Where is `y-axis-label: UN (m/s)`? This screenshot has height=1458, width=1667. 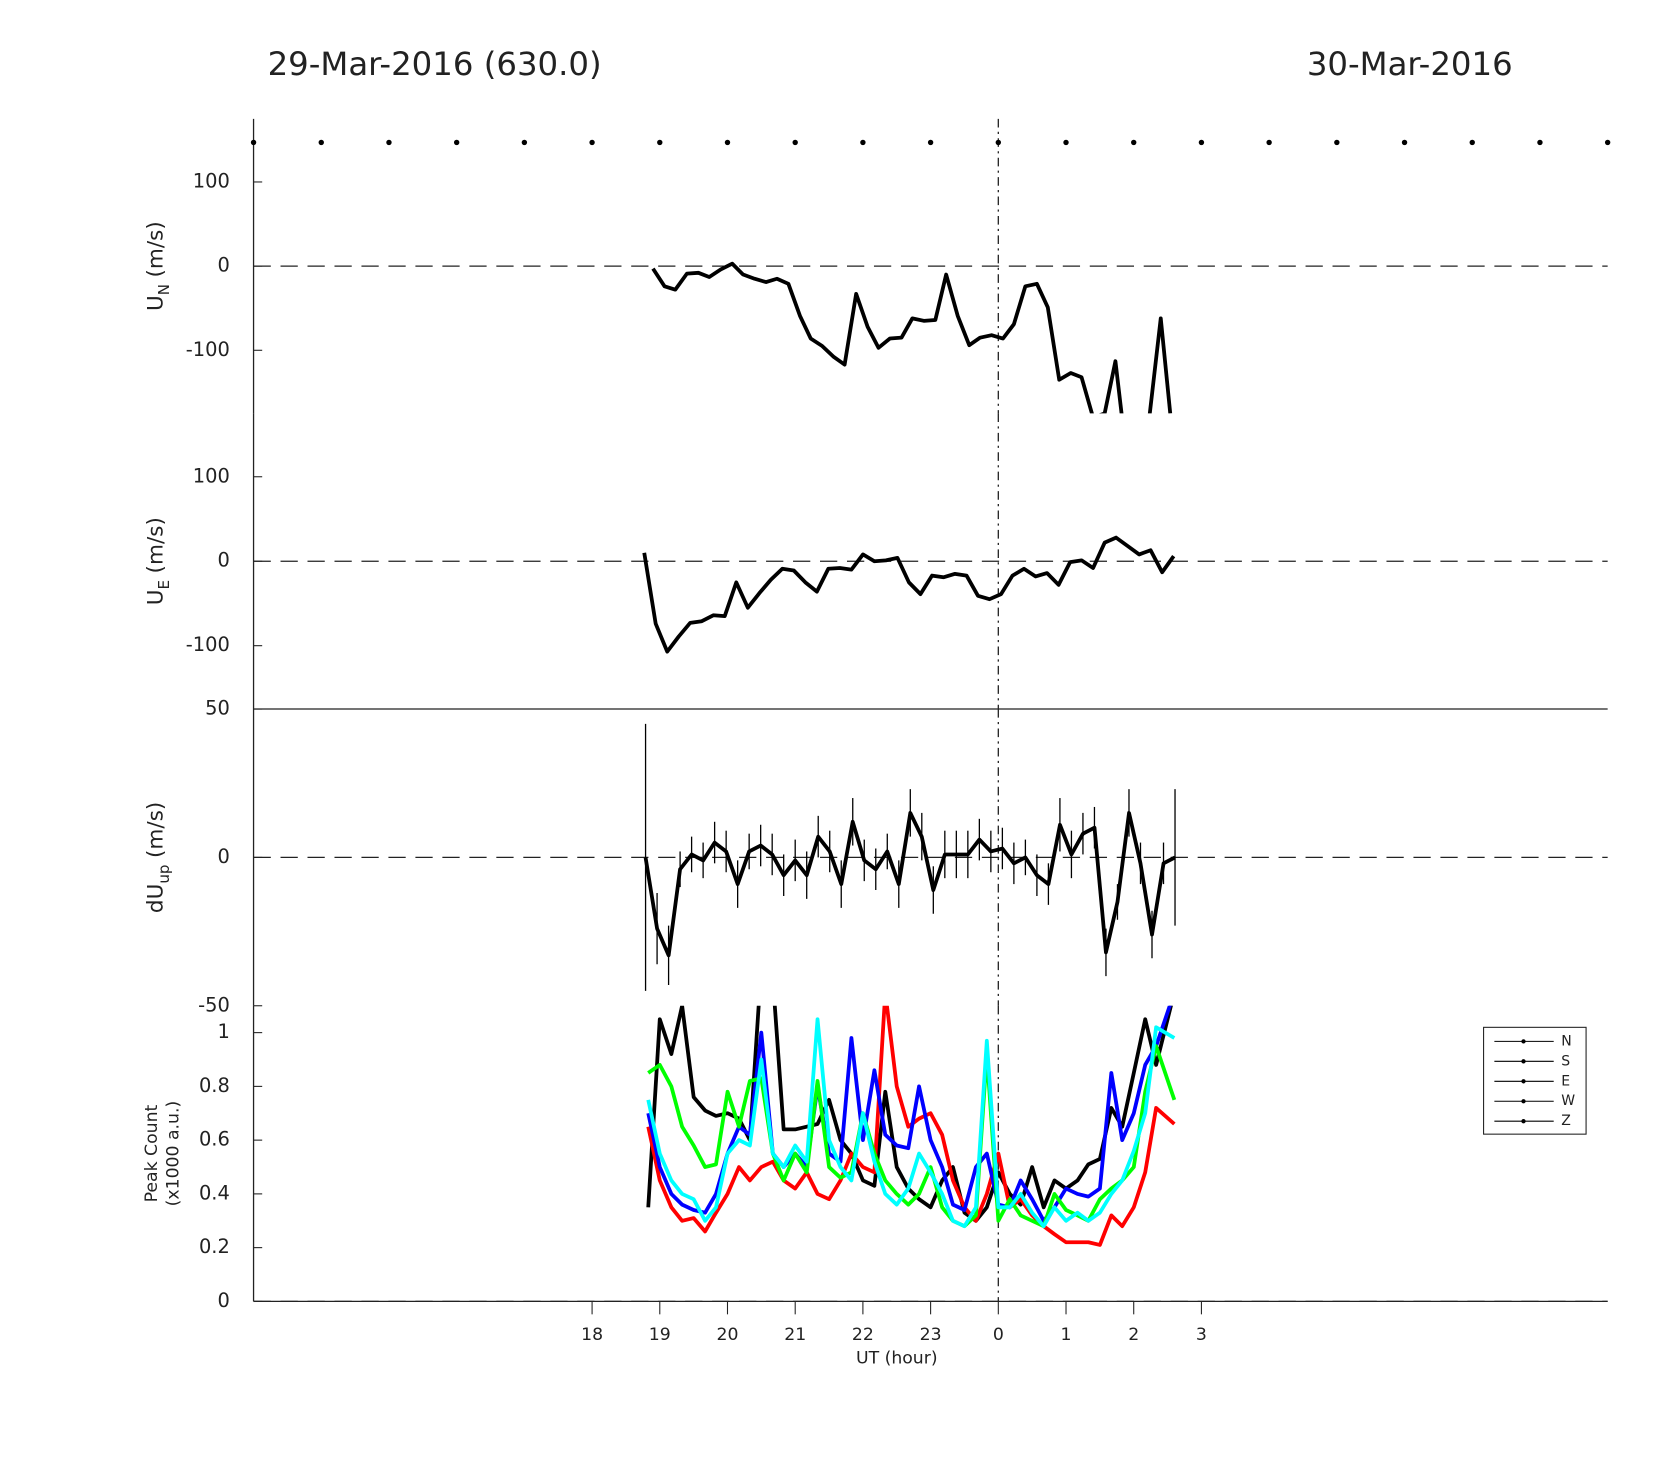
y-axis-label: UN (m/s) is located at coordinates (157, 266).